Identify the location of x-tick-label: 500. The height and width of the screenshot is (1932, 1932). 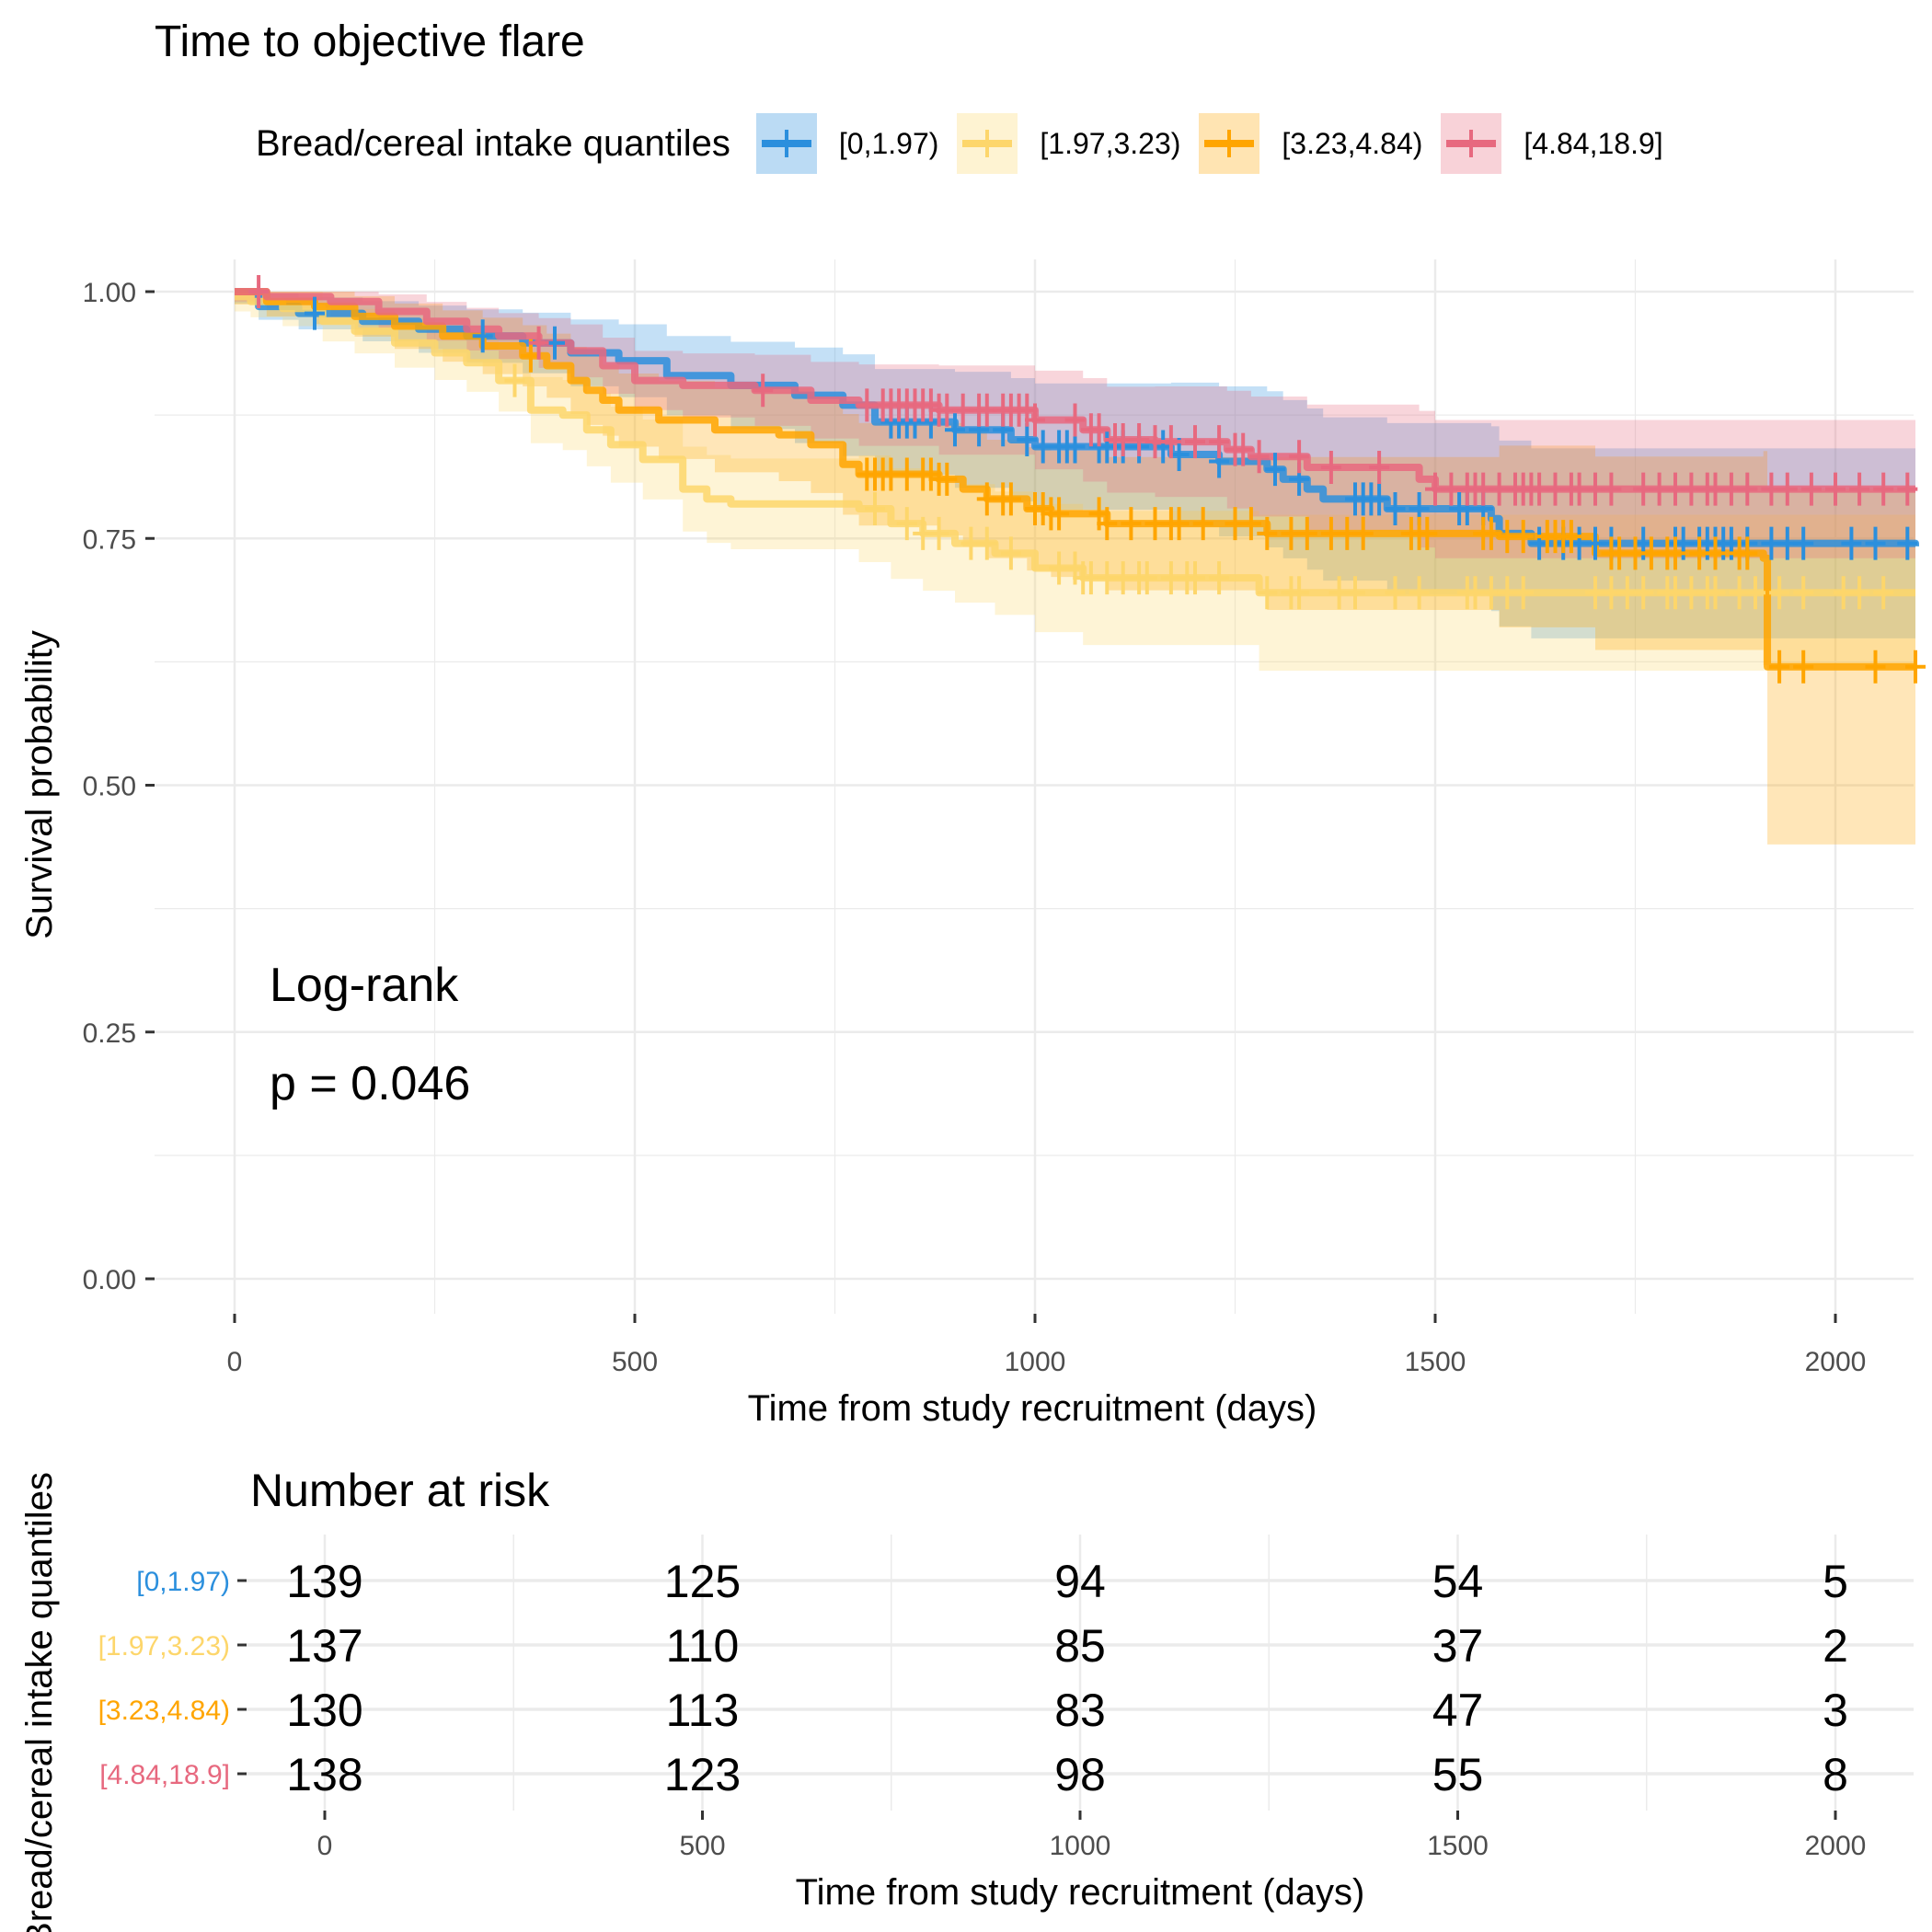
(635, 1362).